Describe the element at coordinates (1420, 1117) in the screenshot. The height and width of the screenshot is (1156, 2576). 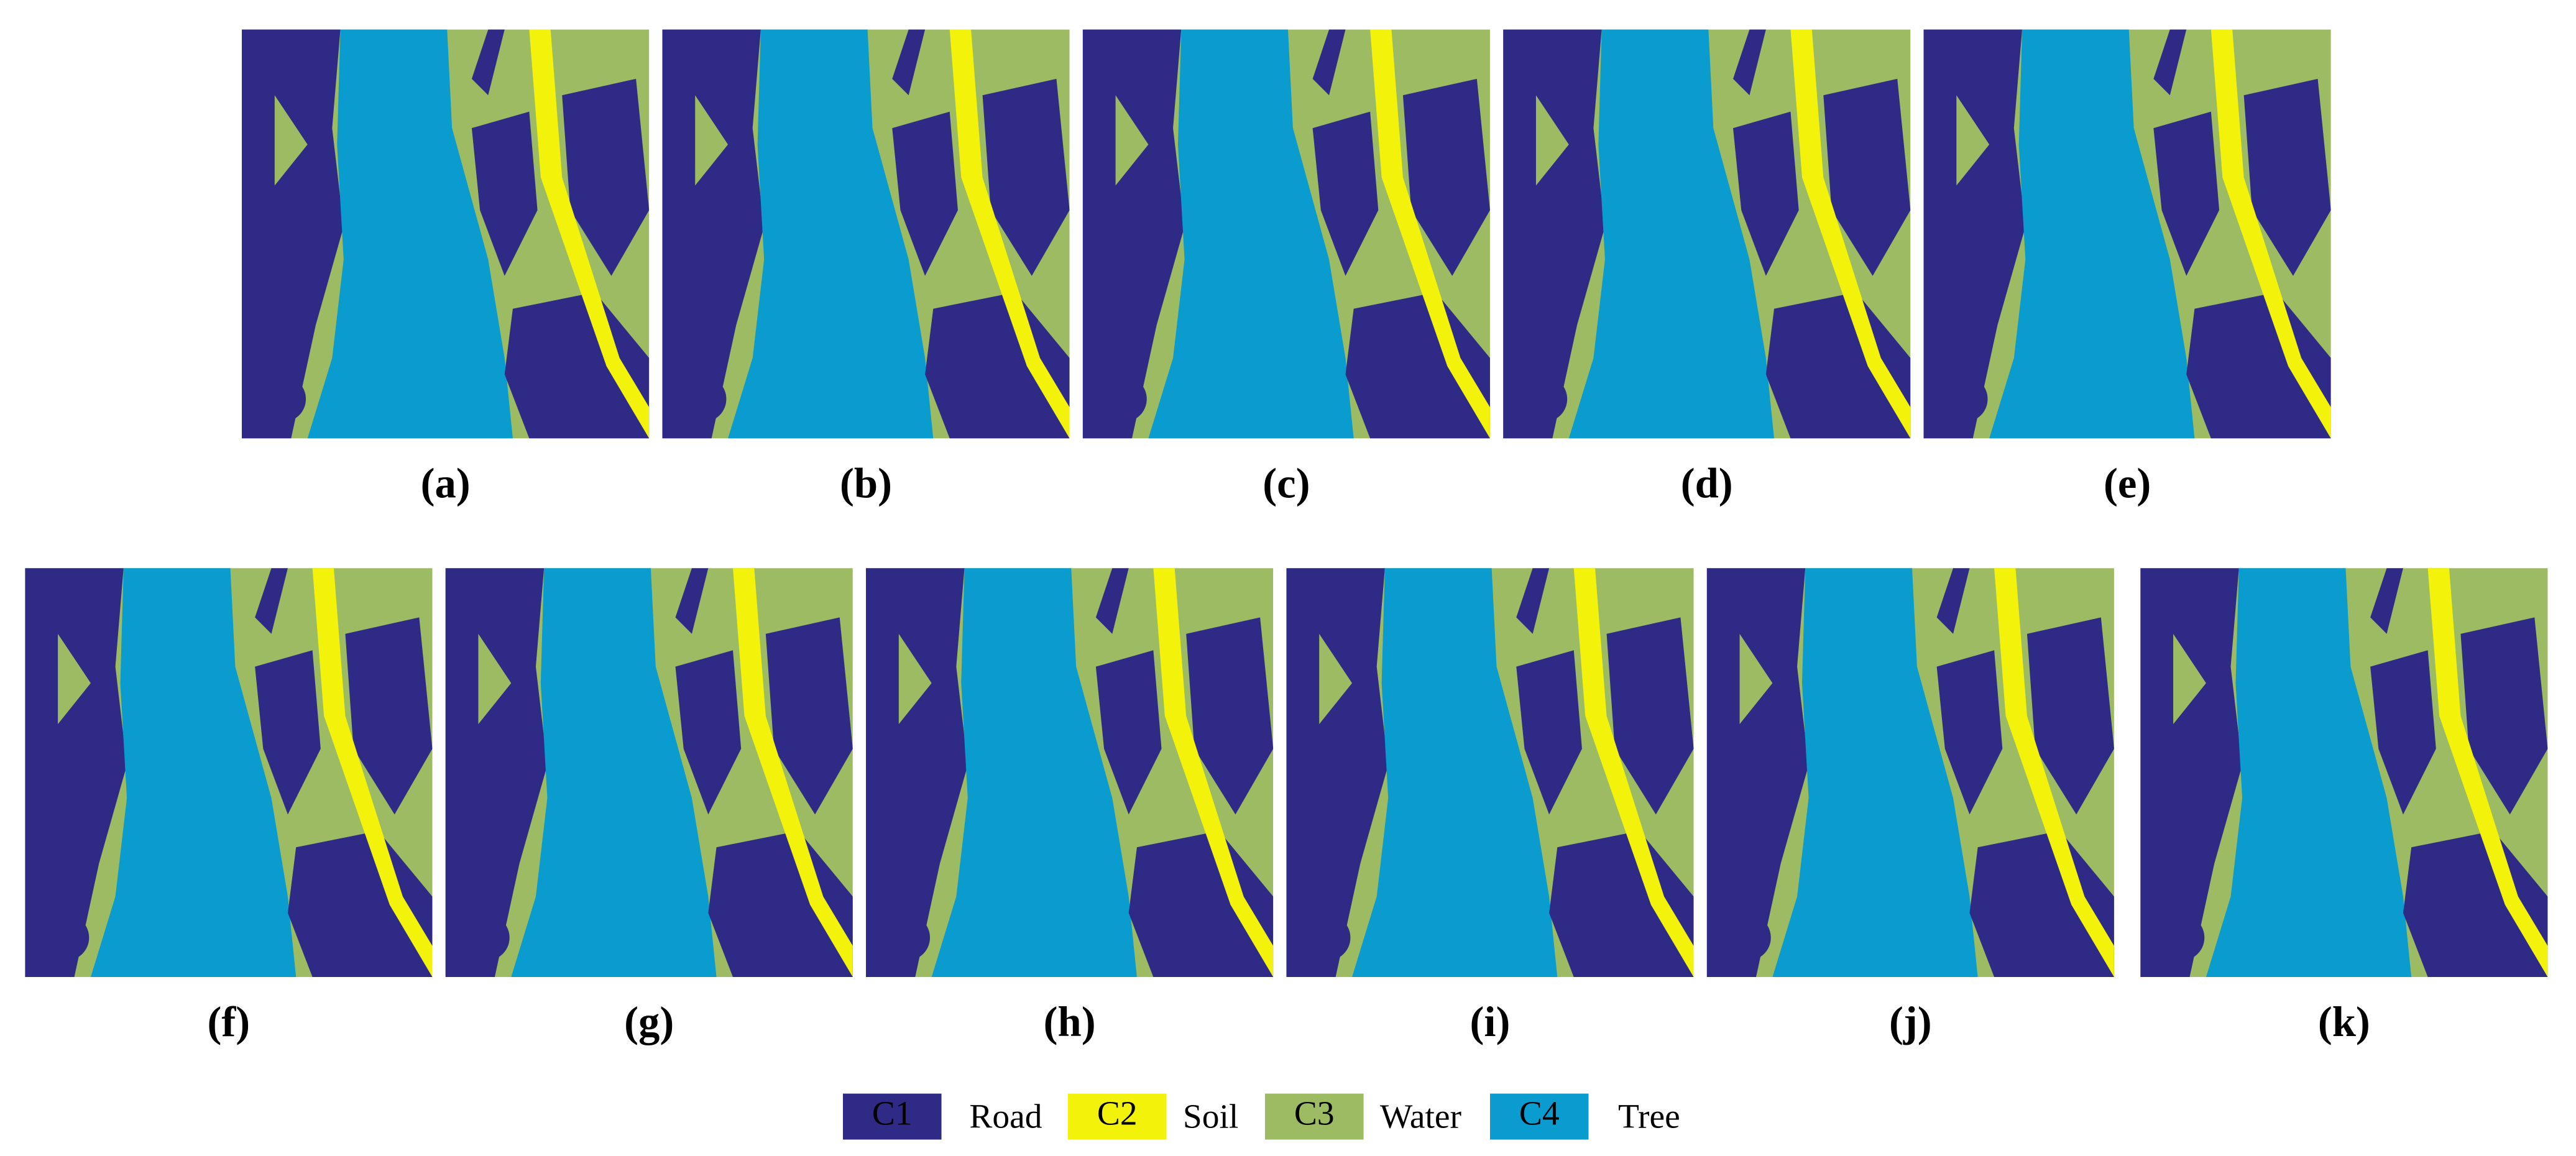
I see `legend-name: Water` at that location.